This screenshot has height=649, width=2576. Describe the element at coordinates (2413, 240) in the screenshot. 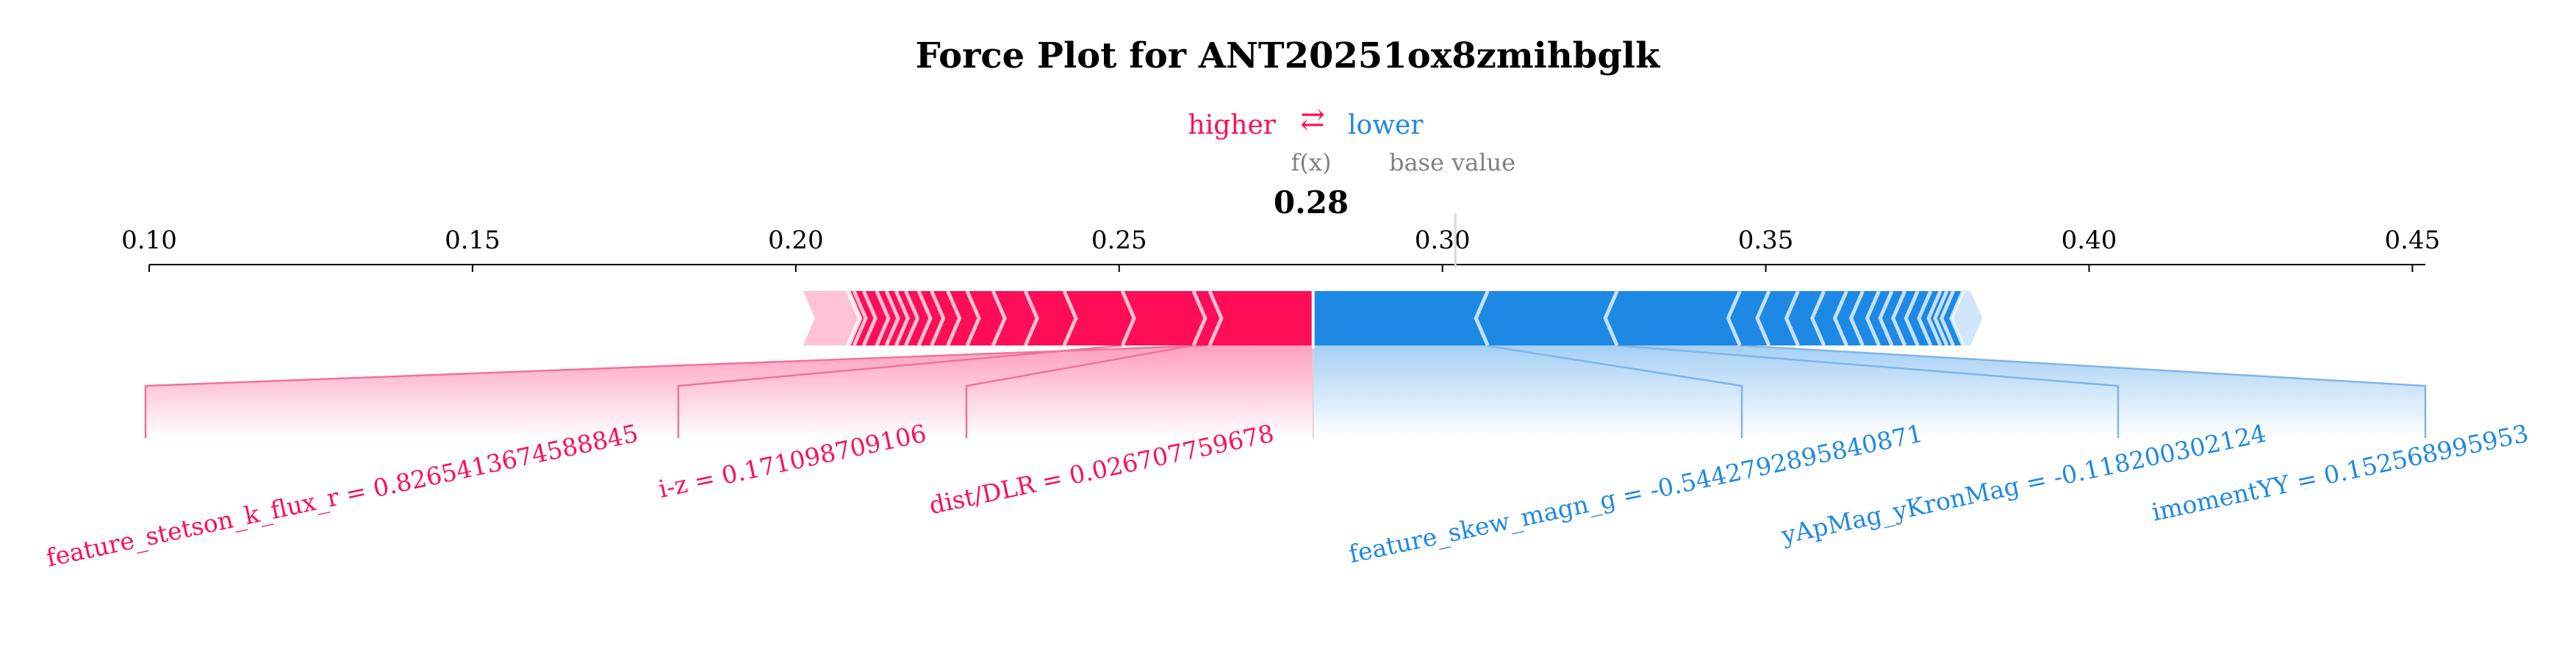

I see `x-tick-label: 0.45` at that location.